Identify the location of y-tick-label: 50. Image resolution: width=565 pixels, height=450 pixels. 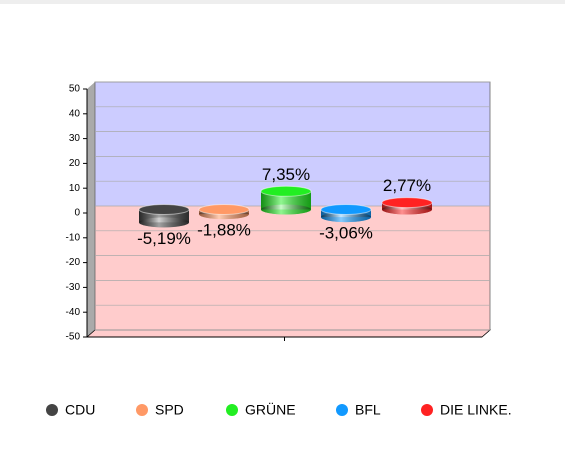
(75, 89).